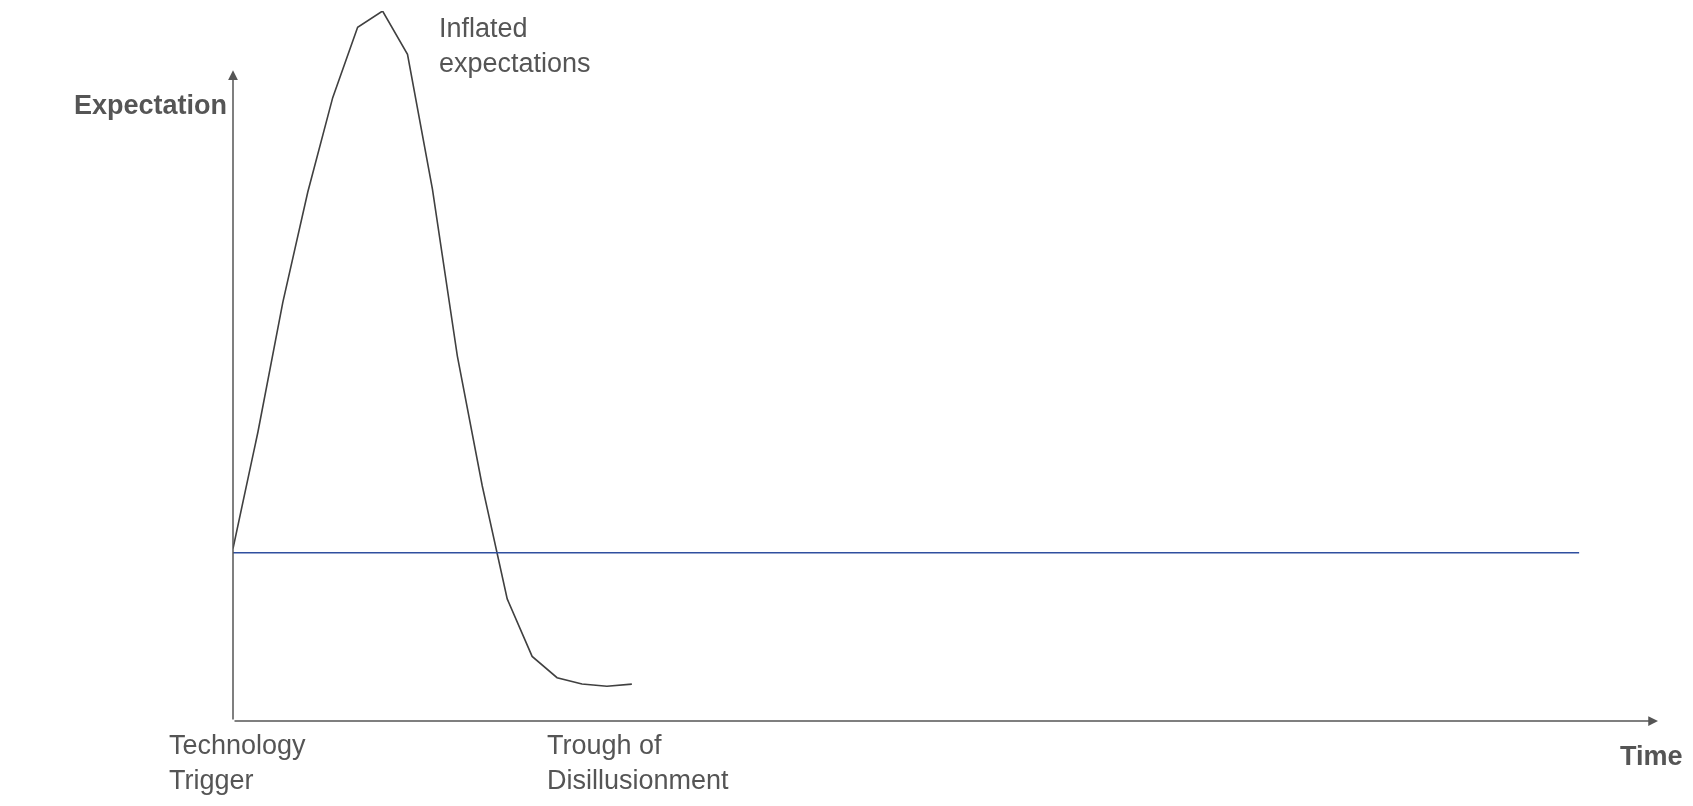 The height and width of the screenshot is (806, 1693). Describe the element at coordinates (515, 46) in the screenshot. I see `annotation: Inflated expectations` at that location.